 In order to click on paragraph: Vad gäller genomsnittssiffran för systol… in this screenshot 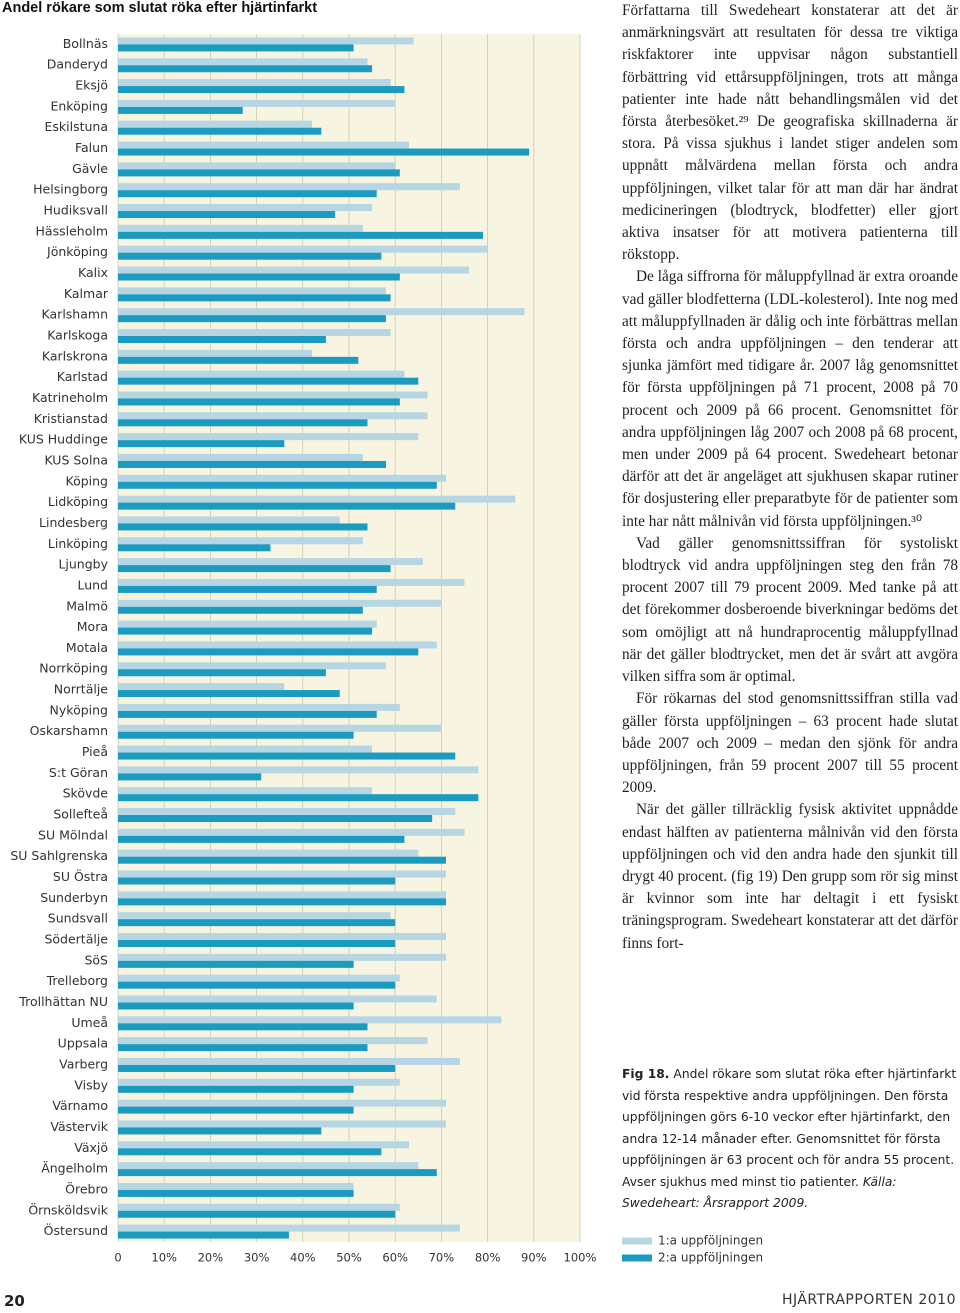, I will do `click(790, 610)`.